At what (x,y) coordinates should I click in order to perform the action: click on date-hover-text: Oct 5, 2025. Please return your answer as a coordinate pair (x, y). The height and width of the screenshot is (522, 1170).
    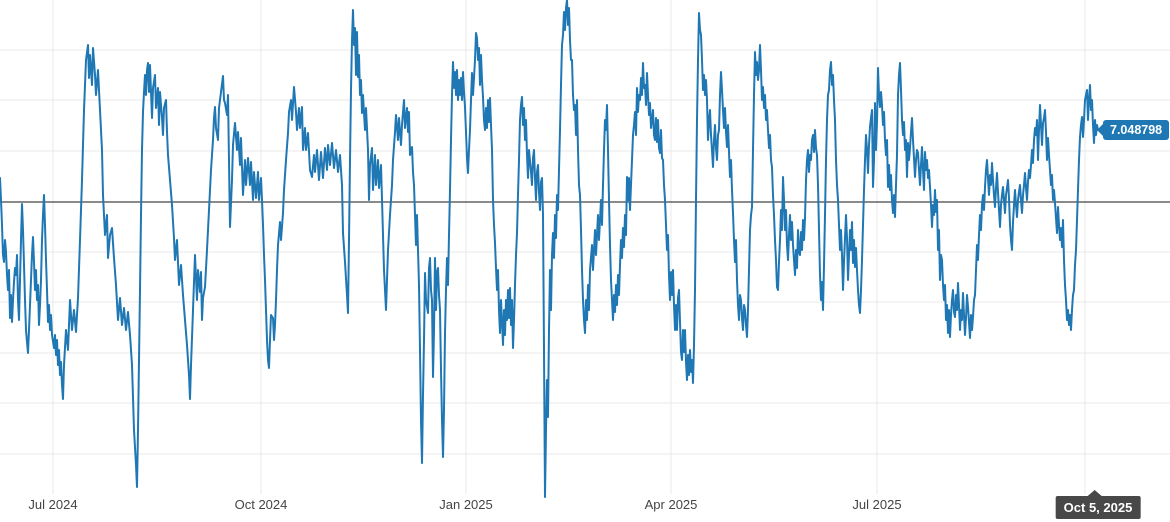
    Looking at the image, I should click on (1098, 507).